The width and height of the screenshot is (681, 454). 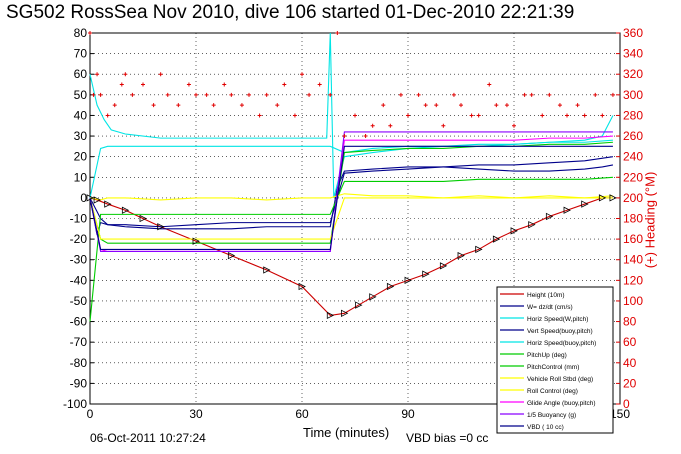 What do you see at coordinates (81, 95) in the screenshot?
I see `y-left-tick-label: 50` at bounding box center [81, 95].